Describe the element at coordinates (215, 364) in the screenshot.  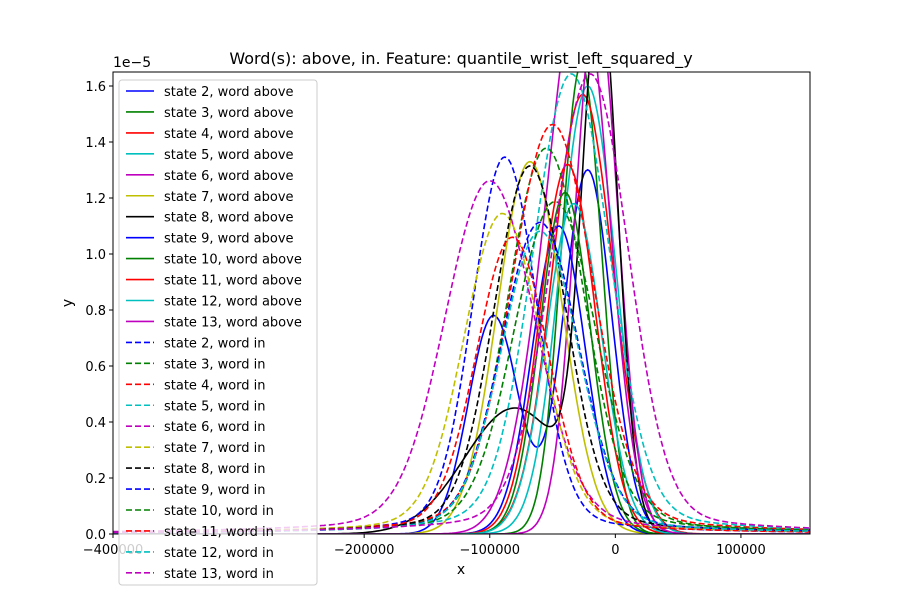
I see `legend-entry-label: state 3, word in` at that location.